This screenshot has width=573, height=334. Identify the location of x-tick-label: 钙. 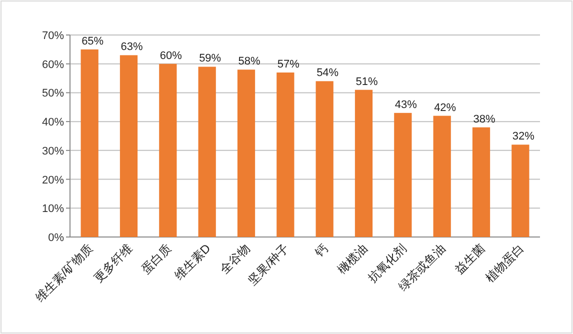
(321, 250).